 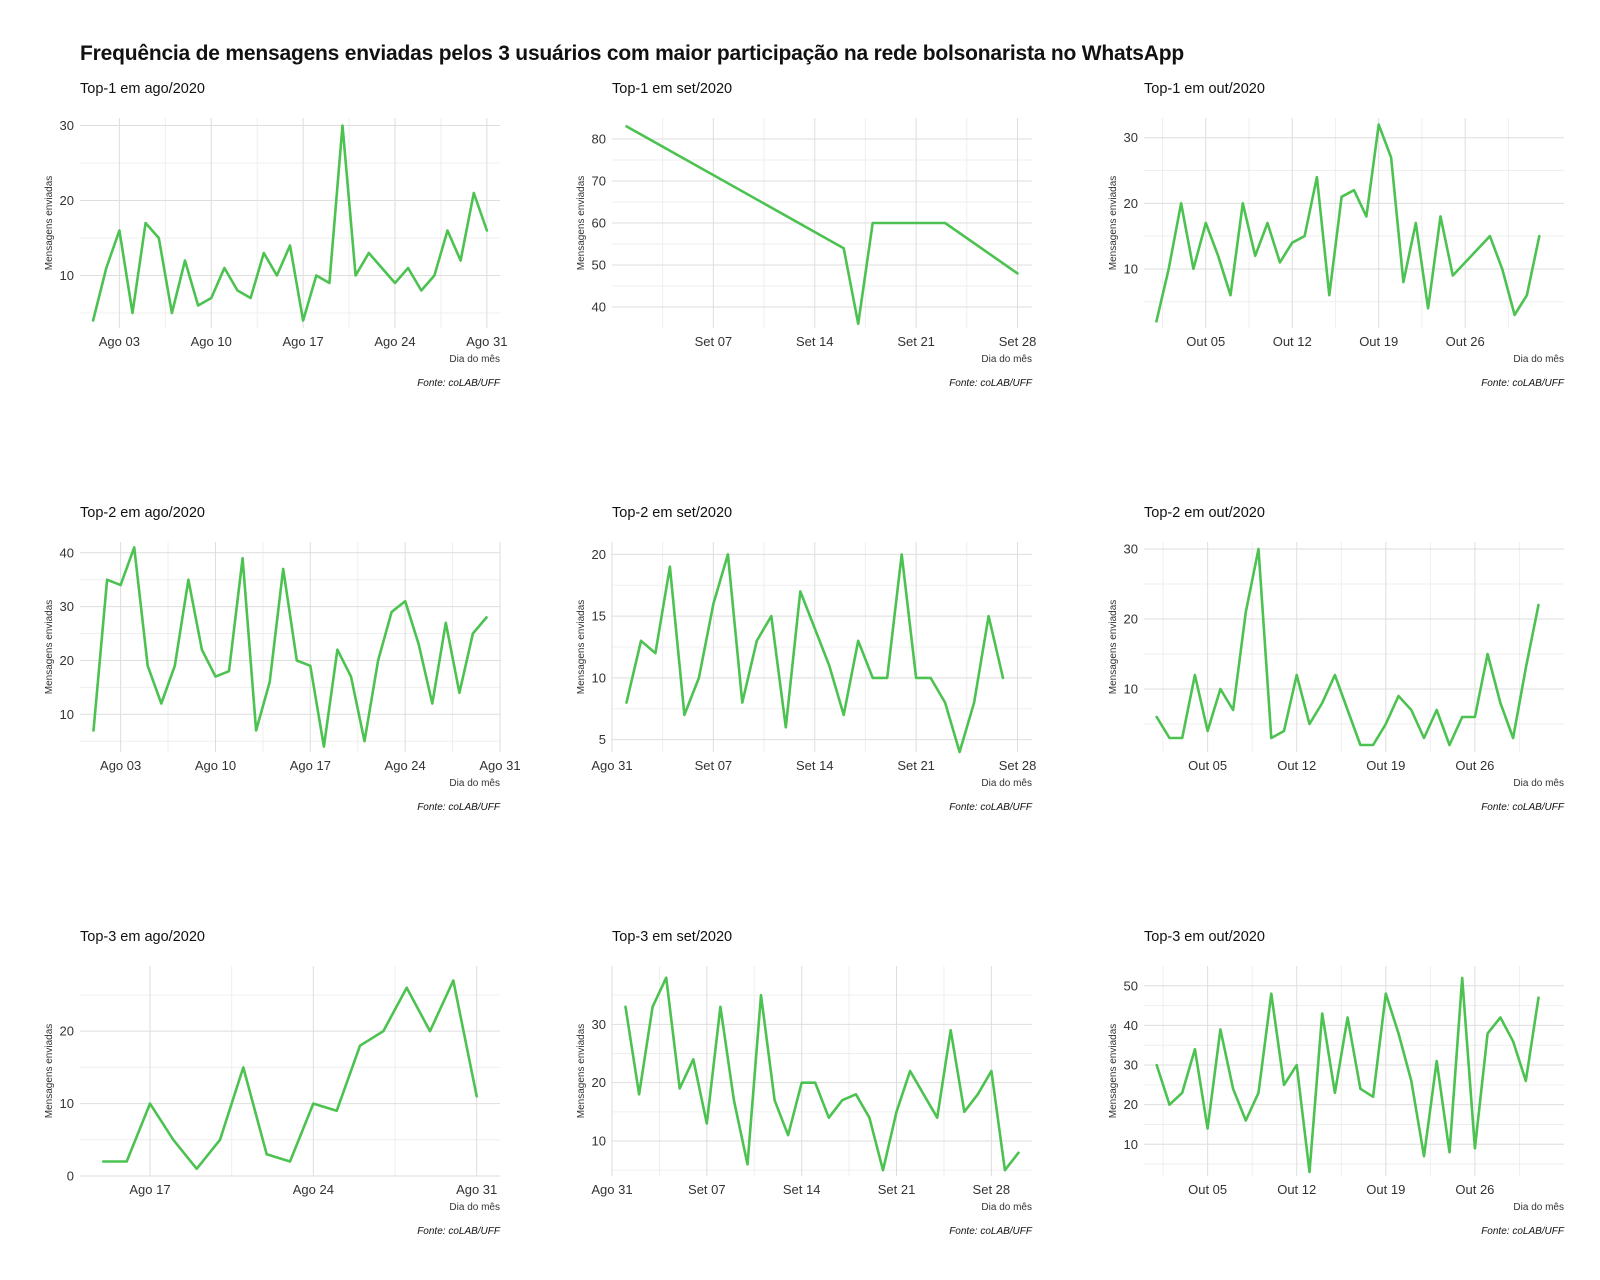 What do you see at coordinates (672, 89) in the screenshot?
I see `panel-title: Top-1 em set/2020` at bounding box center [672, 89].